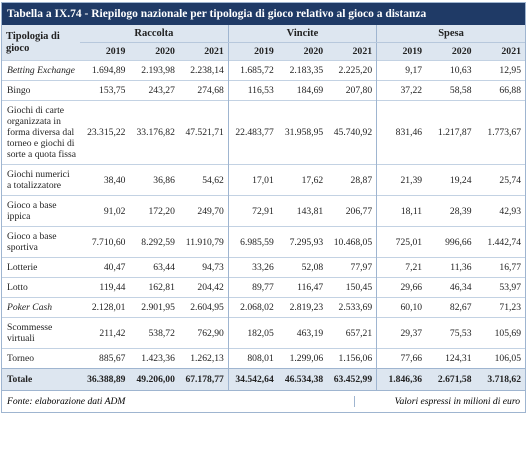 Image resolution: width=527 pixels, height=470 pixels. What do you see at coordinates (252, 307) in the screenshot?
I see `cell-value: 2.068,02` at bounding box center [252, 307].